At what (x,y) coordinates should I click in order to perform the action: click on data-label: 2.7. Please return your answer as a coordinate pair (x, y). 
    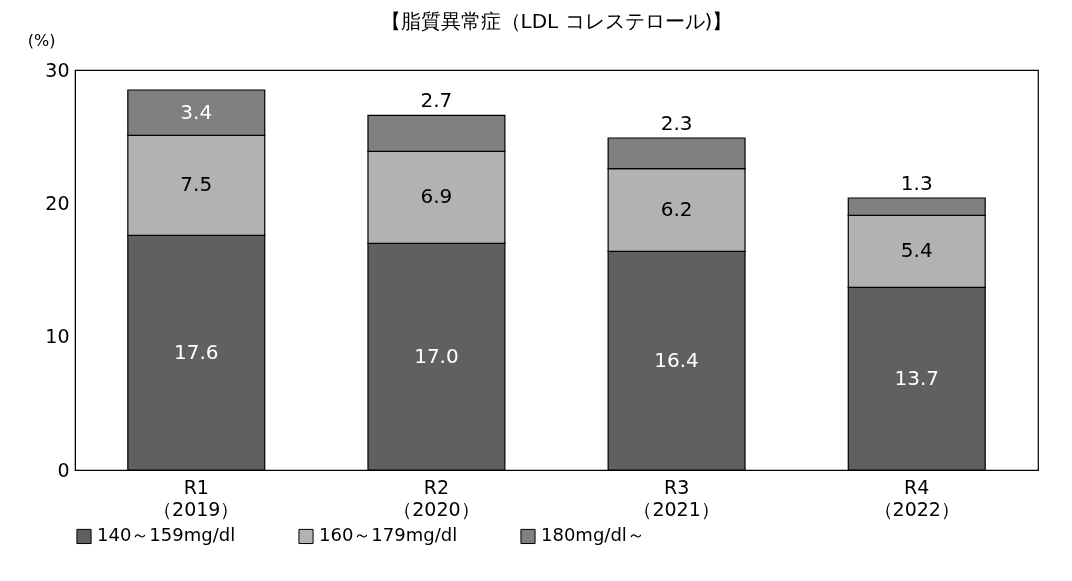
    Looking at the image, I should click on (436, 100).